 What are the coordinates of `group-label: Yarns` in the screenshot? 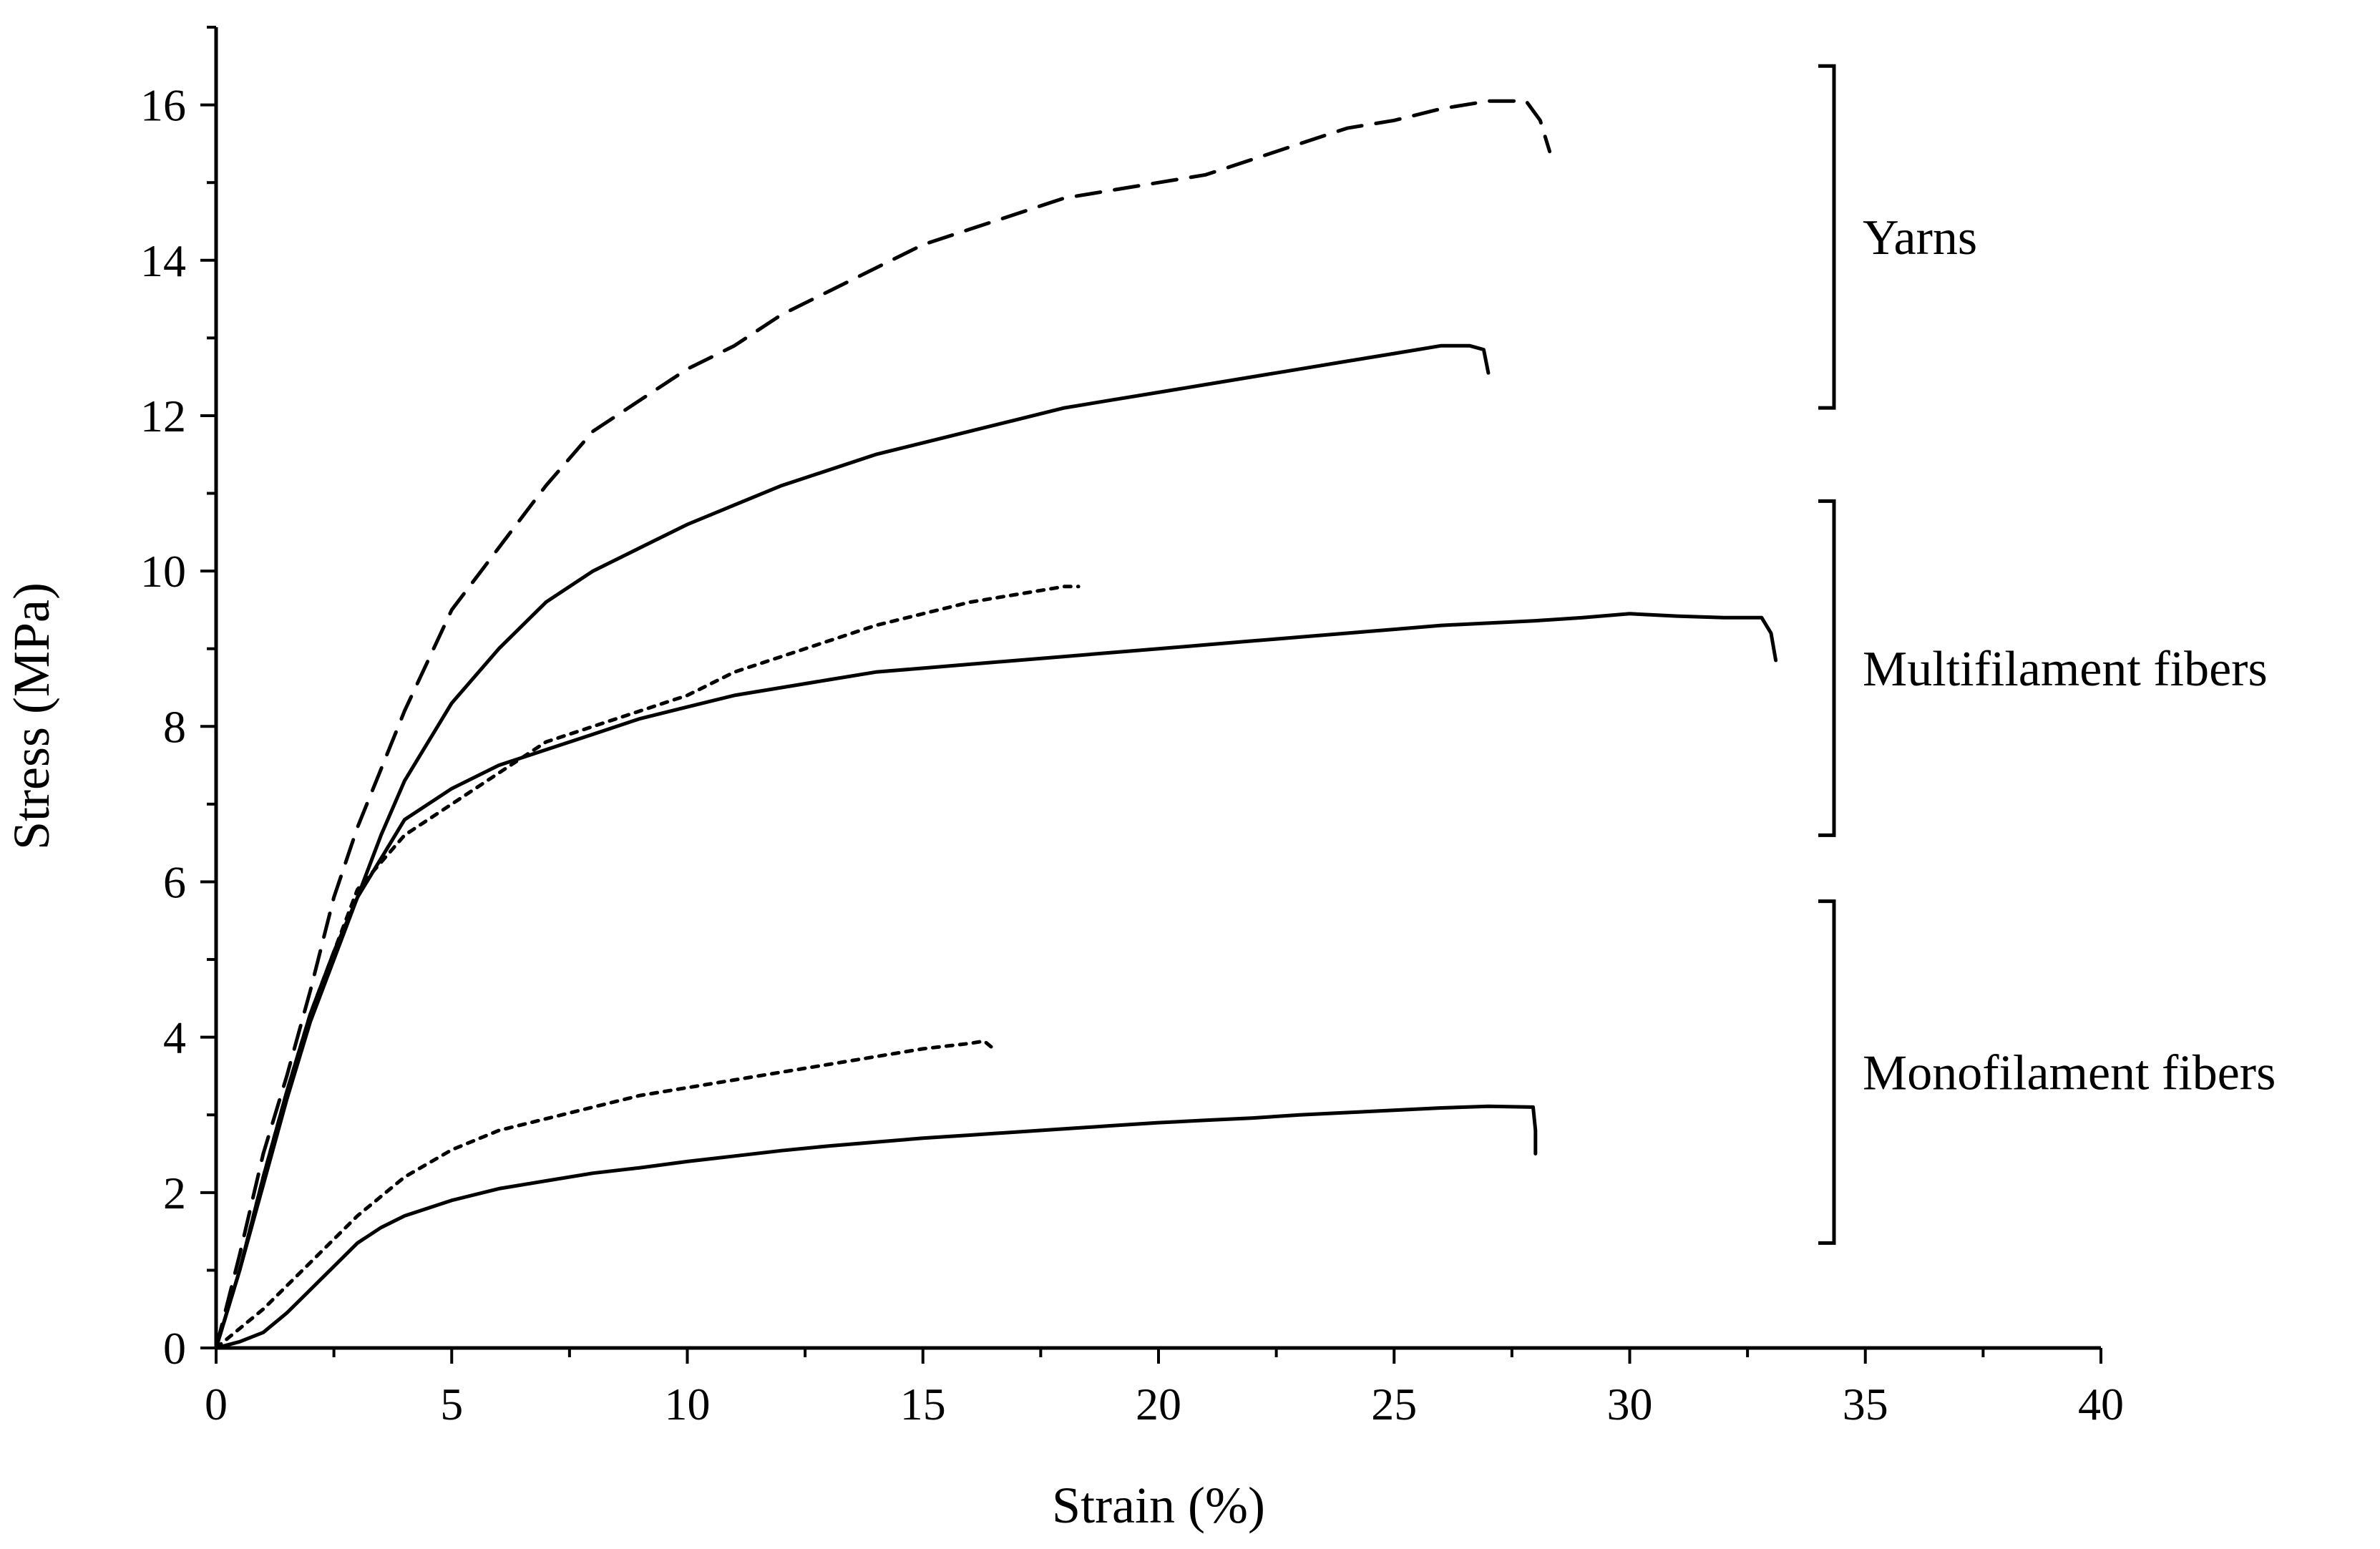 It's located at (1920, 237).